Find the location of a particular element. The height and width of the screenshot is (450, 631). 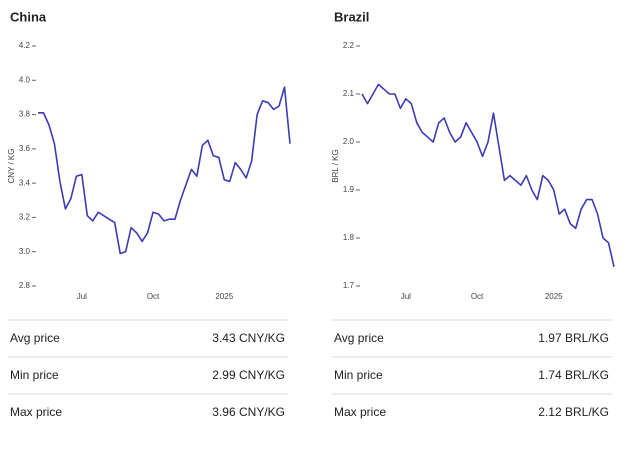

stat-value: 2.12 BRL/KG is located at coordinates (573, 412).